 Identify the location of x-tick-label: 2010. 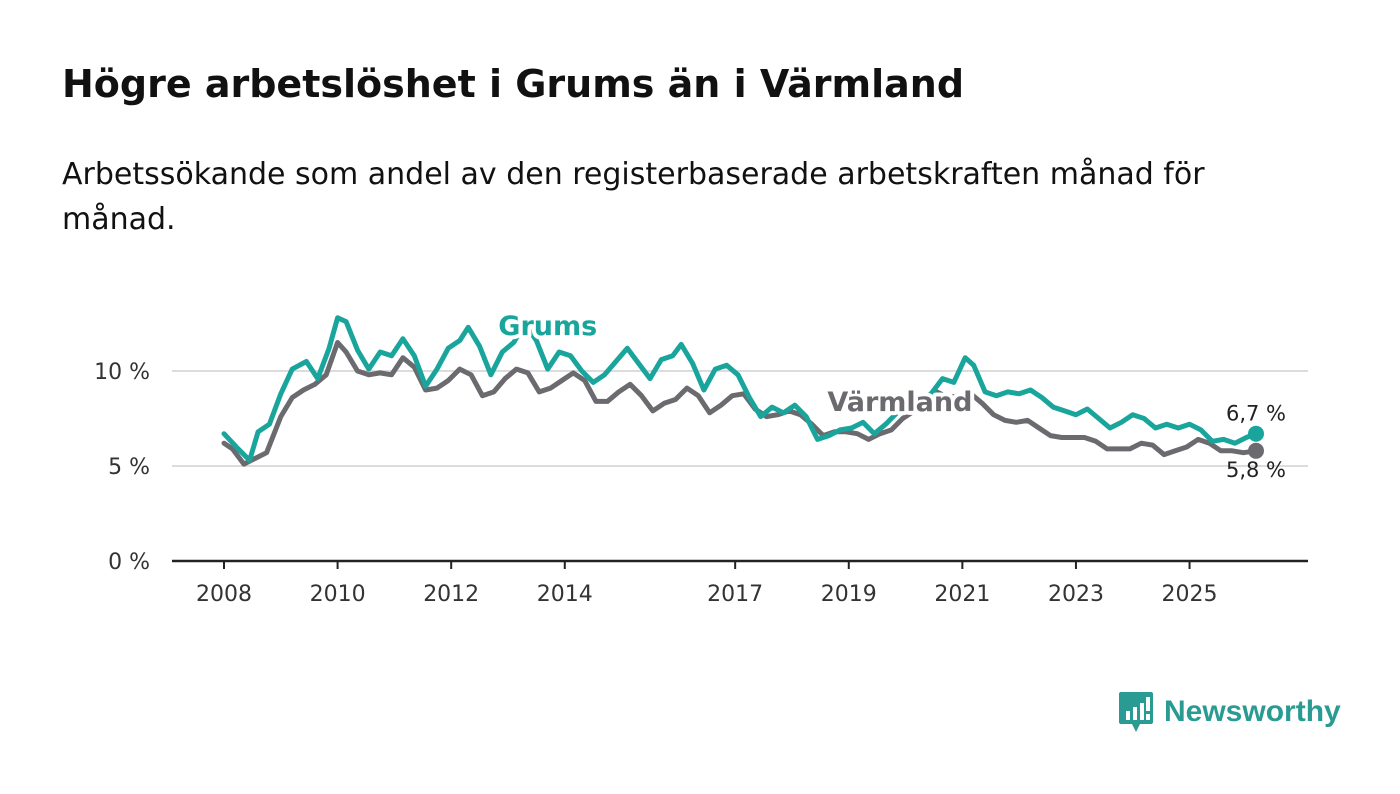
(338, 594).